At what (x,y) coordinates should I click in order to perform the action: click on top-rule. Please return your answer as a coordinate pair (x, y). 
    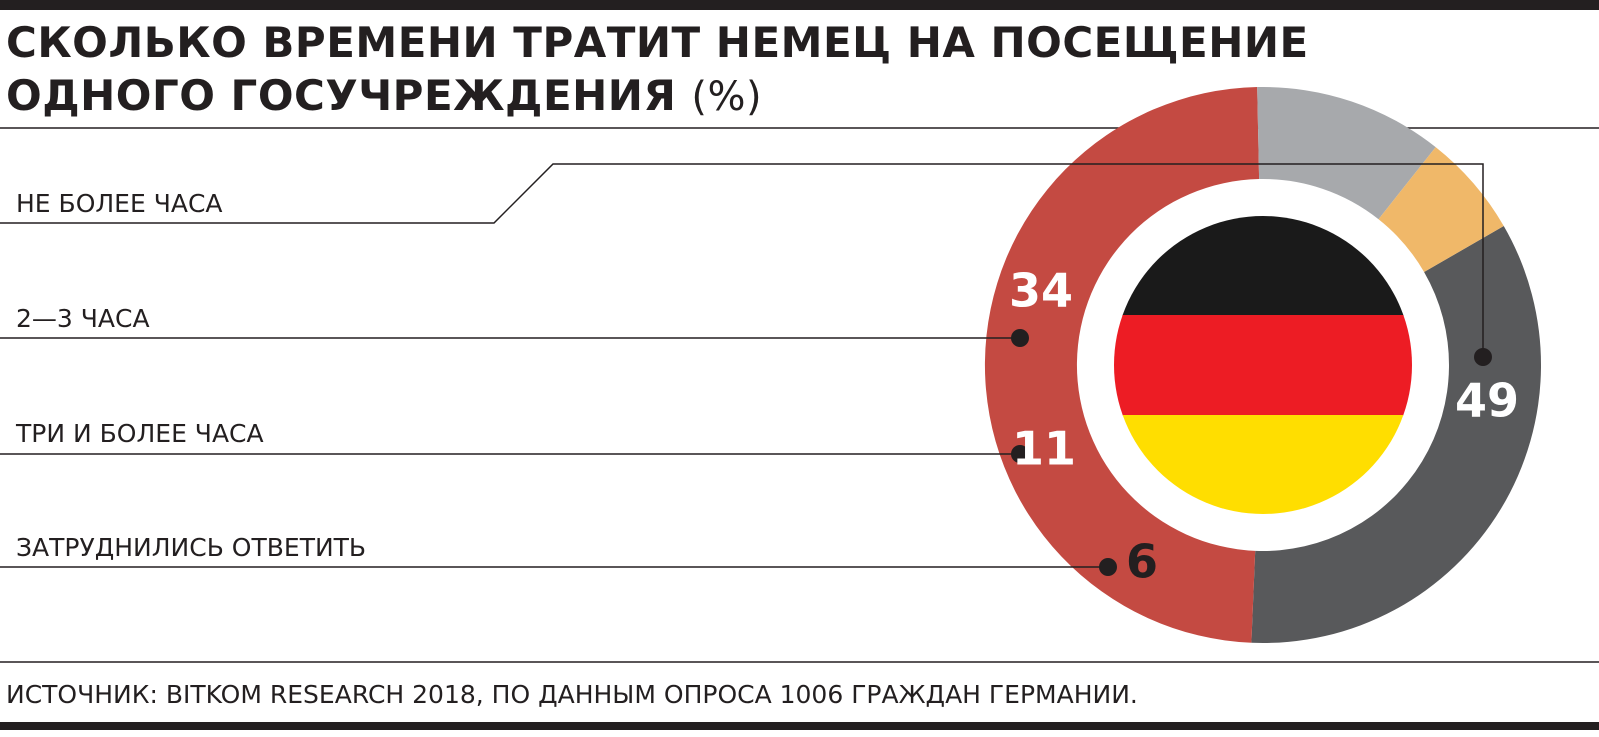
    Looking at the image, I should click on (799, 5).